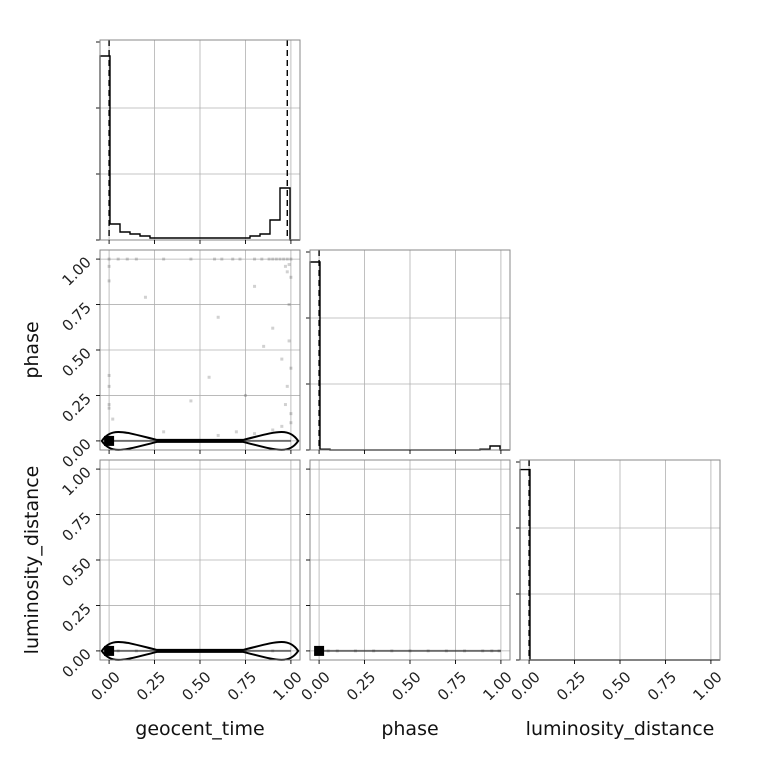  Describe the element at coordinates (620, 729) in the screenshot. I see `x-axis-label-luminosity_distance: luminosity_distance` at that location.